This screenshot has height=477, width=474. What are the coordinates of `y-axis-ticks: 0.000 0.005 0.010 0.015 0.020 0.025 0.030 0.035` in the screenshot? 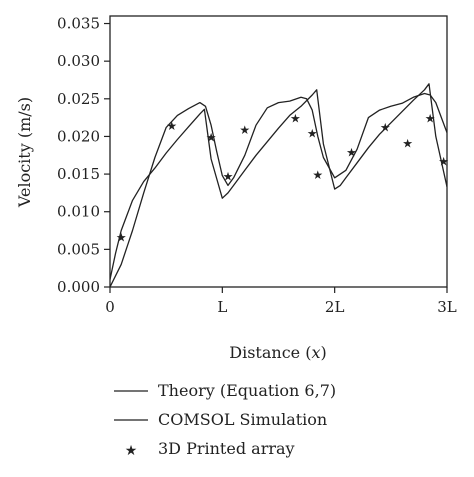 It's located at (83, 155).